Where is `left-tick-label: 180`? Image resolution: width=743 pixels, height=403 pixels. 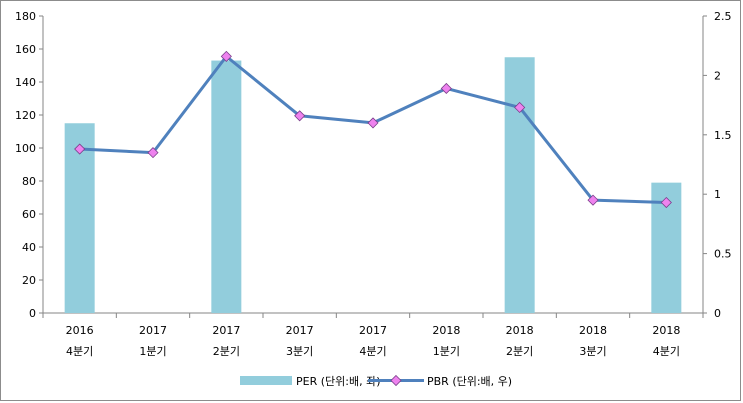
left-tick-label: 180 is located at coordinates (25, 16).